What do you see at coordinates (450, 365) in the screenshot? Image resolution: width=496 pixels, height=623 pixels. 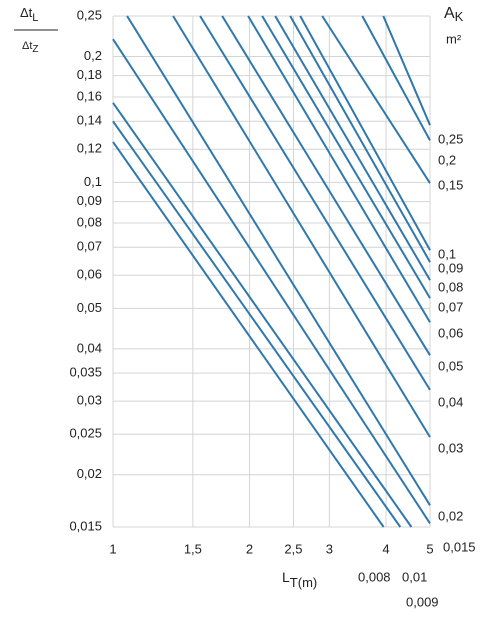 I see `series-label: 0,05` at bounding box center [450, 365].